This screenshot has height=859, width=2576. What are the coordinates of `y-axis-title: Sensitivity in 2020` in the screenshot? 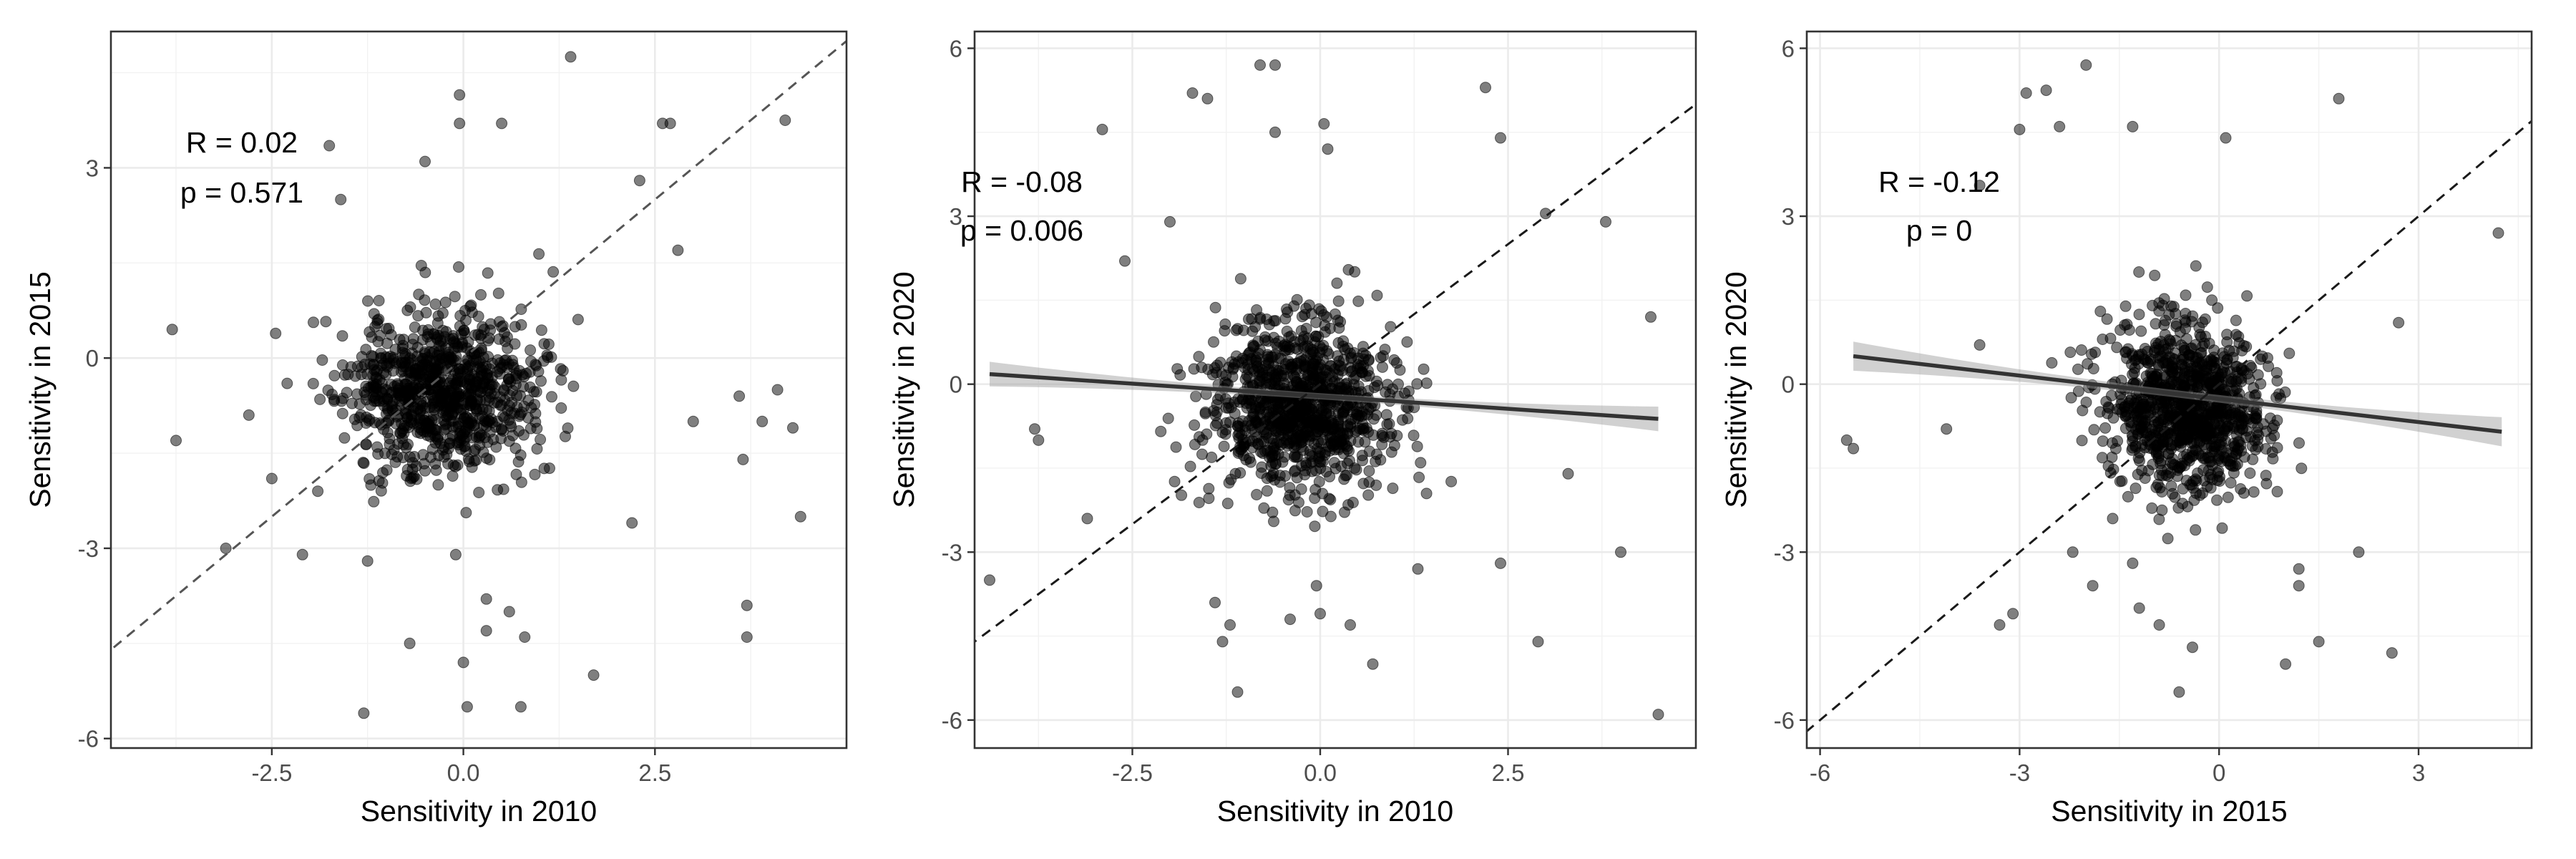 It's located at (903, 389).